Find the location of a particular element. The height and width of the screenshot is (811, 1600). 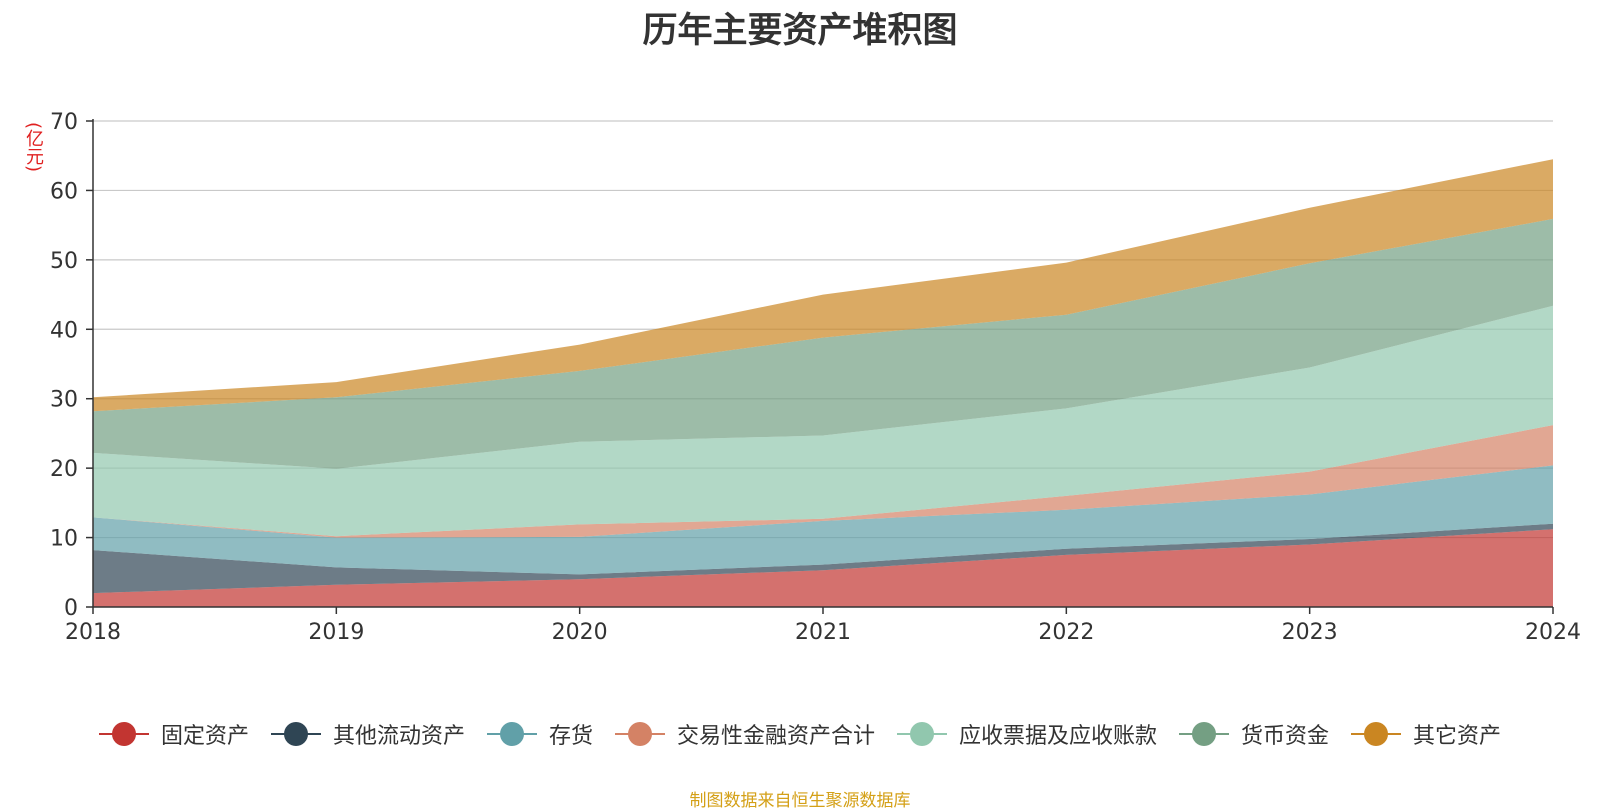

legend-item-4: 应收票据及应收账款 is located at coordinates (1027, 734).